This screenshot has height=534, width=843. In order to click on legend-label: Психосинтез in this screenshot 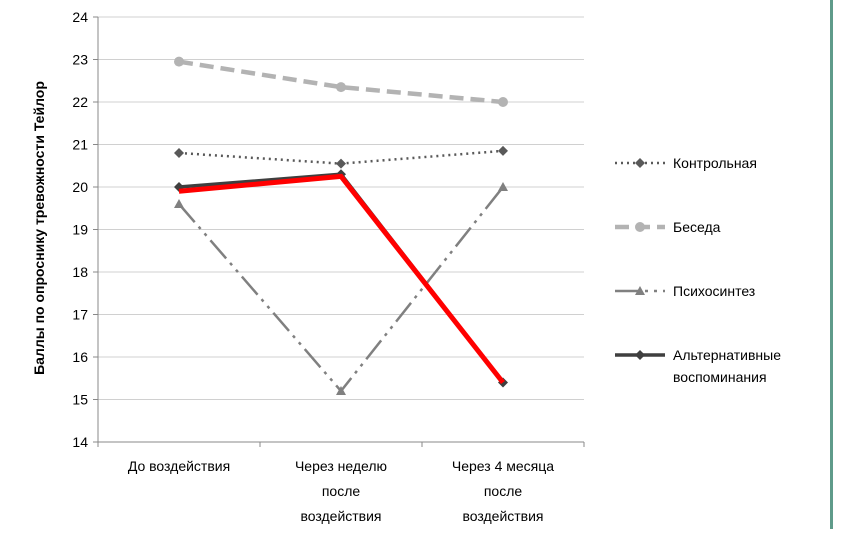, I will do `click(714, 291)`.